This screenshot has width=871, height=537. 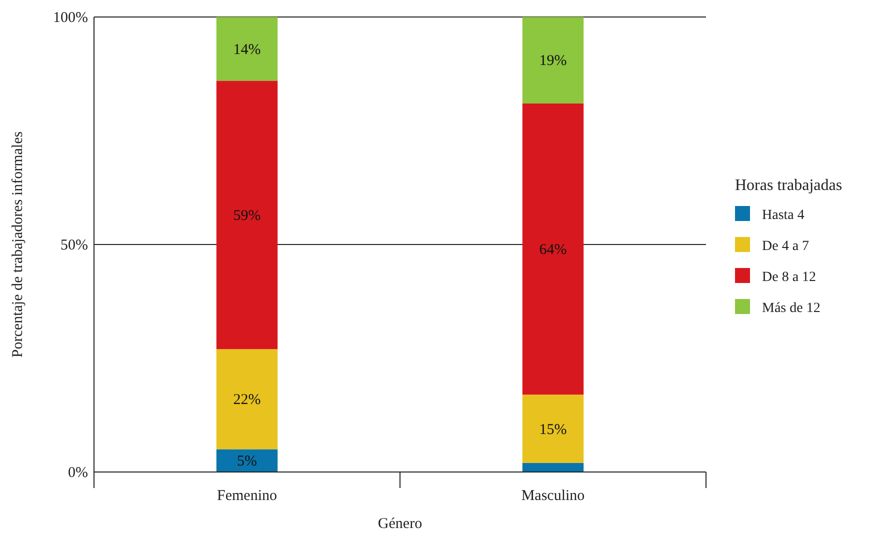 What do you see at coordinates (78, 473) in the screenshot?
I see `y-tick-label: 0%` at bounding box center [78, 473].